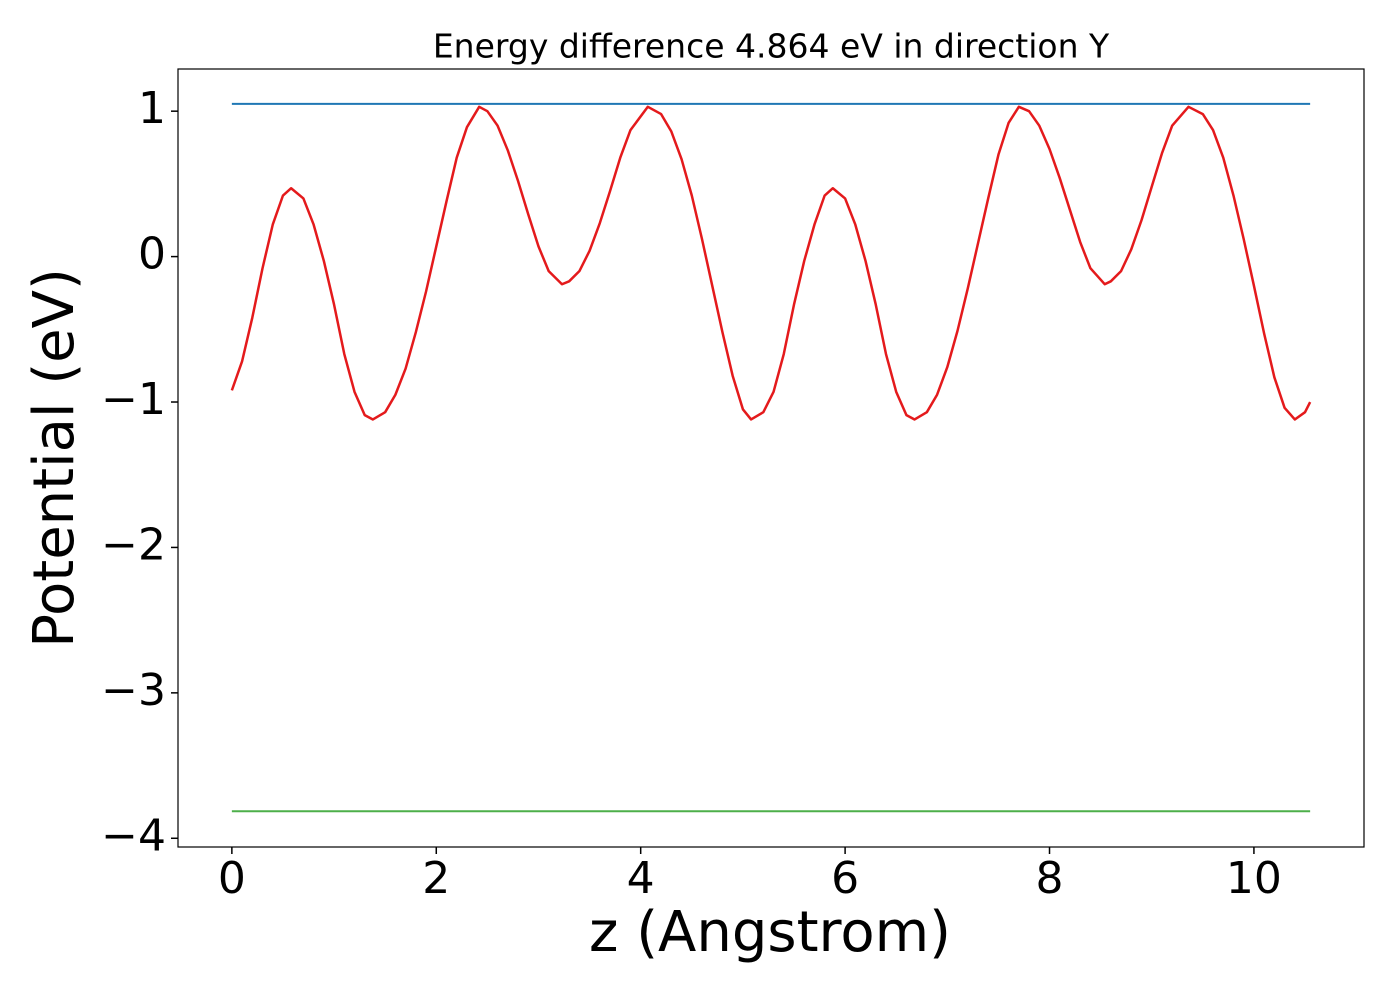  I want to click on y-axis-label: Potential (eV), so click(54, 458).